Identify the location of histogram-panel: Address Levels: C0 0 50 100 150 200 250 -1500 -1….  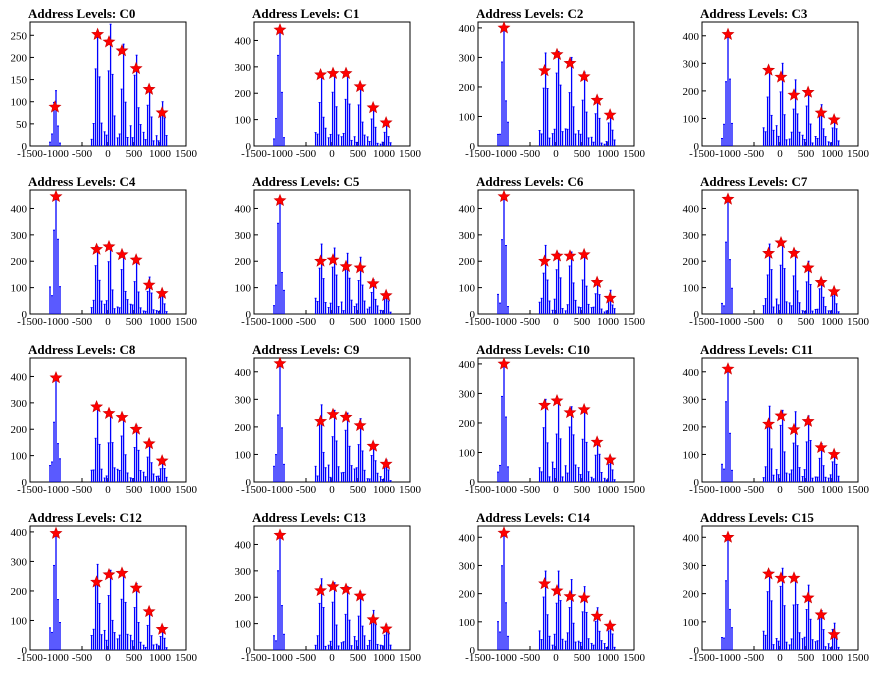
(104, 83).